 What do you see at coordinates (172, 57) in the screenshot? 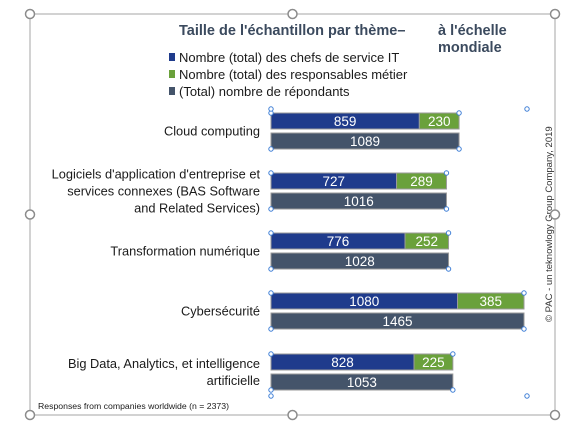
I see `legend-swatch-it` at bounding box center [172, 57].